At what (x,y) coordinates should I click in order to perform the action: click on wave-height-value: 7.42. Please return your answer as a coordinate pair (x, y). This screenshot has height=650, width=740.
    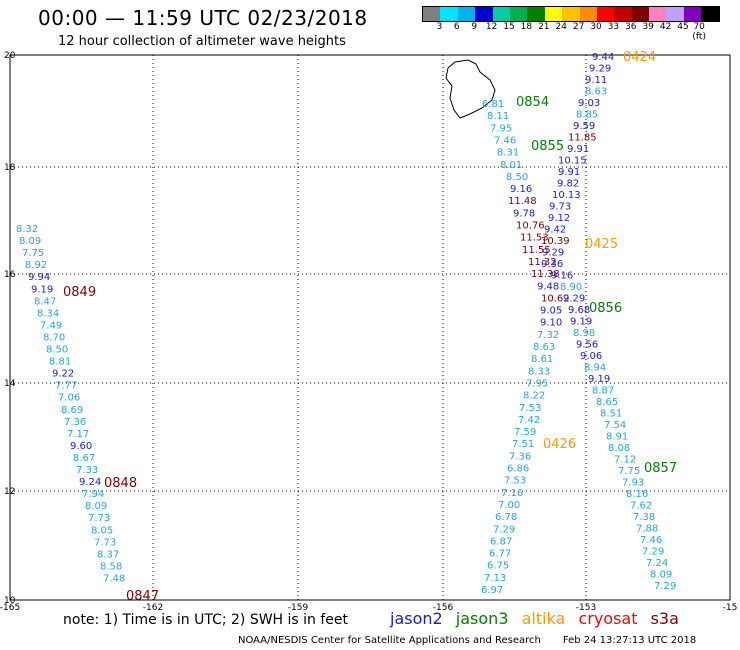
    Looking at the image, I should click on (529, 420).